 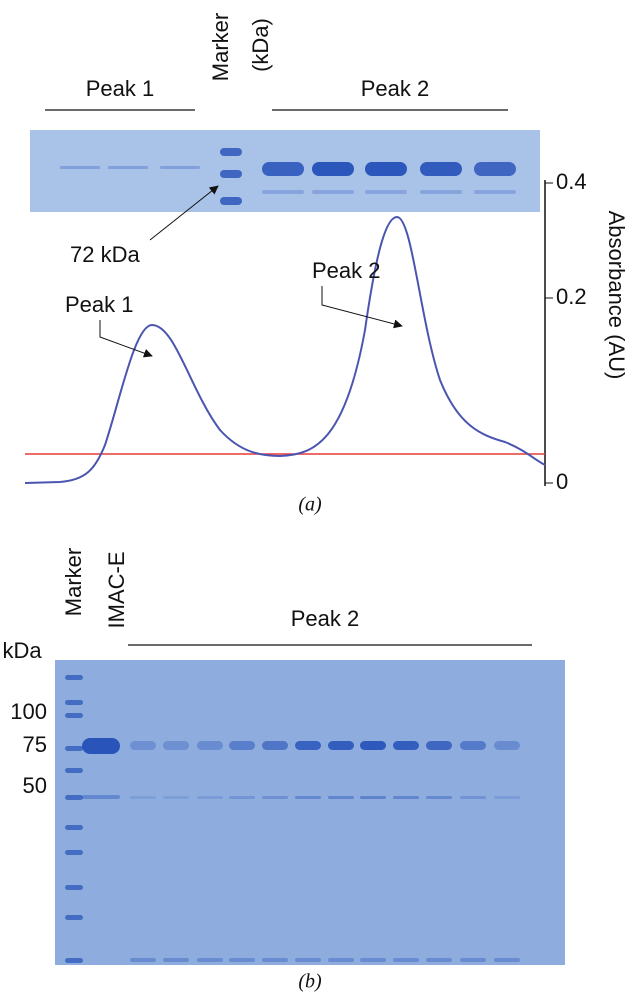 I want to click on caption: (b), so click(x=310, y=982).